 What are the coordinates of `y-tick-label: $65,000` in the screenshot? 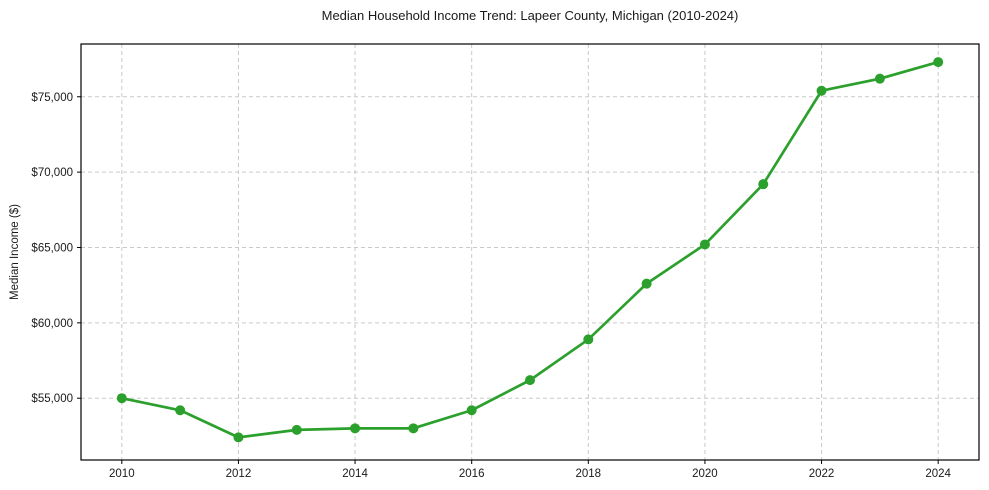 It's located at (52, 248).